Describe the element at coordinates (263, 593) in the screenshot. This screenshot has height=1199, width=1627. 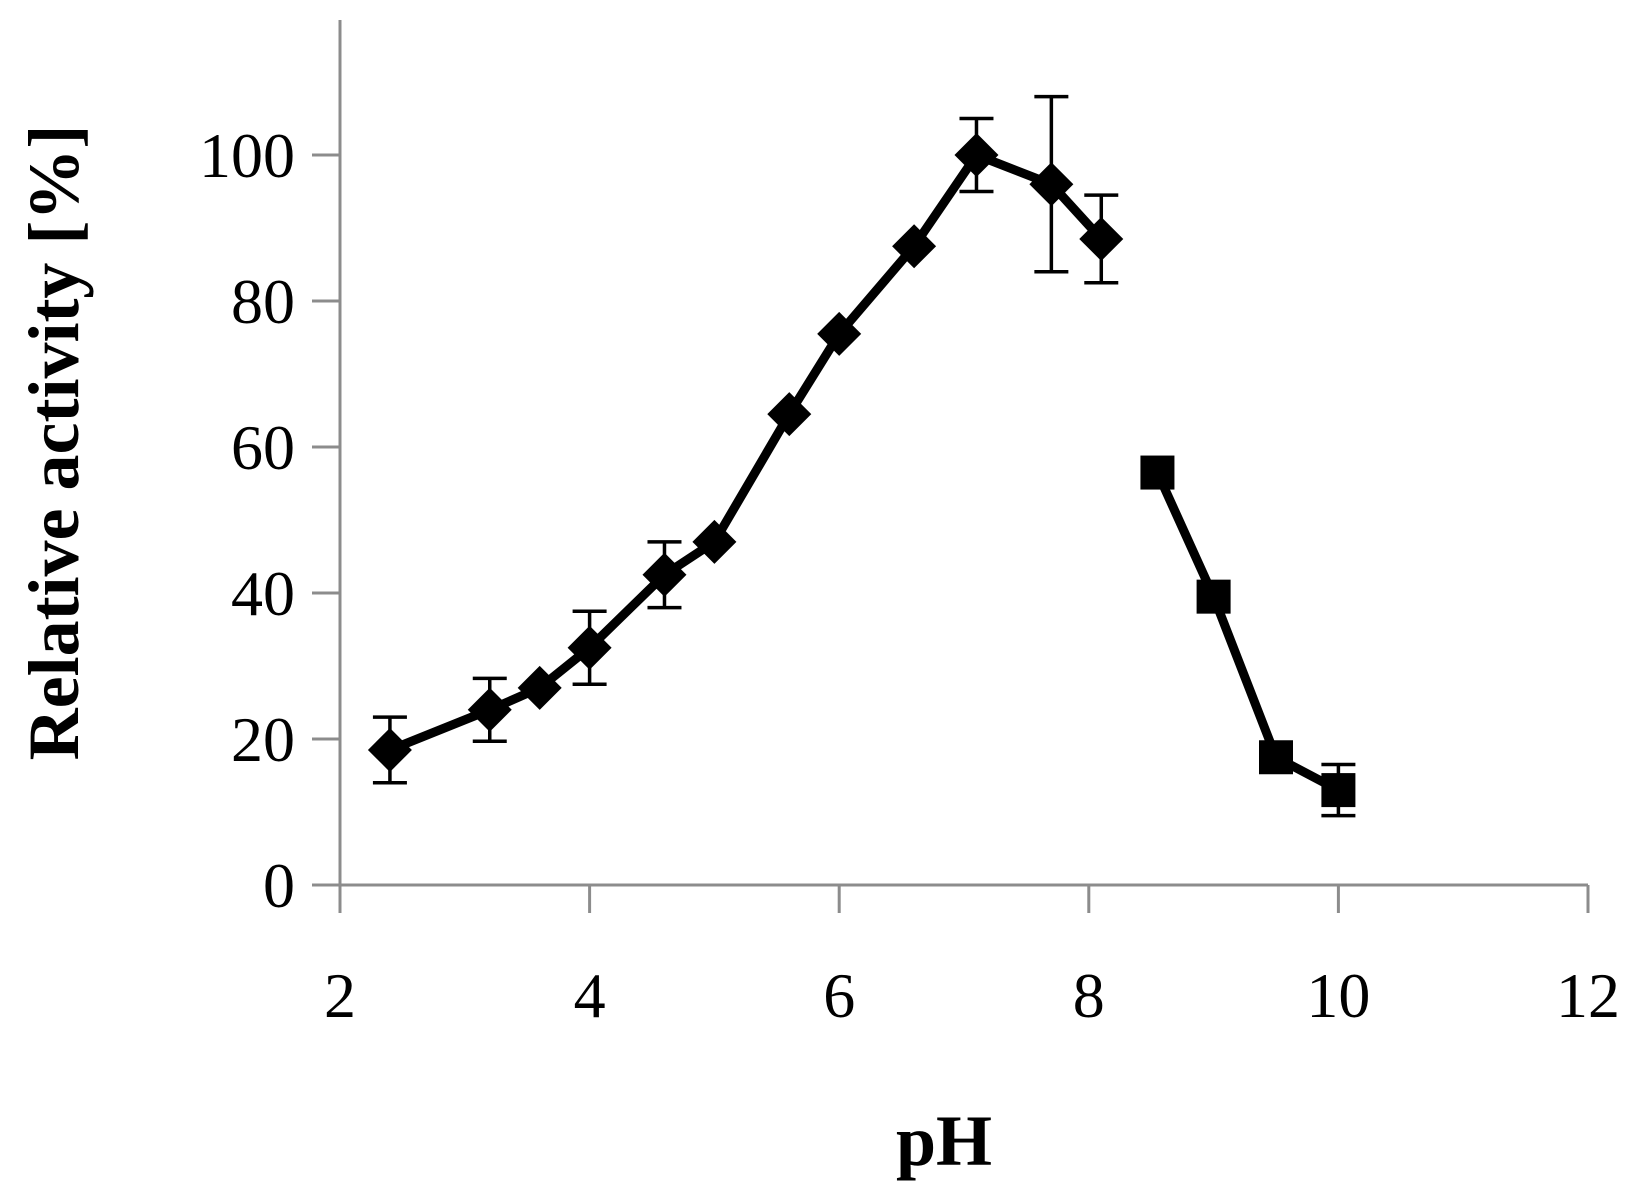
I see `y-tick-label: 40` at that location.